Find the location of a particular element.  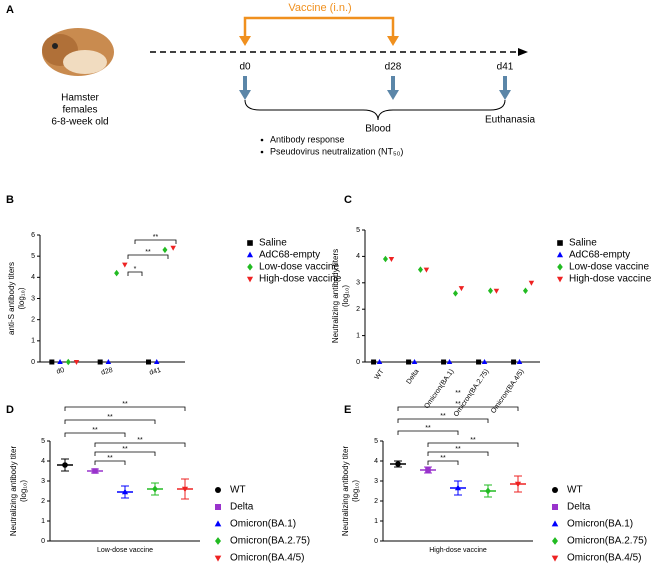

legend-label: Low-dose vaccine is located at coordinates (609, 267).